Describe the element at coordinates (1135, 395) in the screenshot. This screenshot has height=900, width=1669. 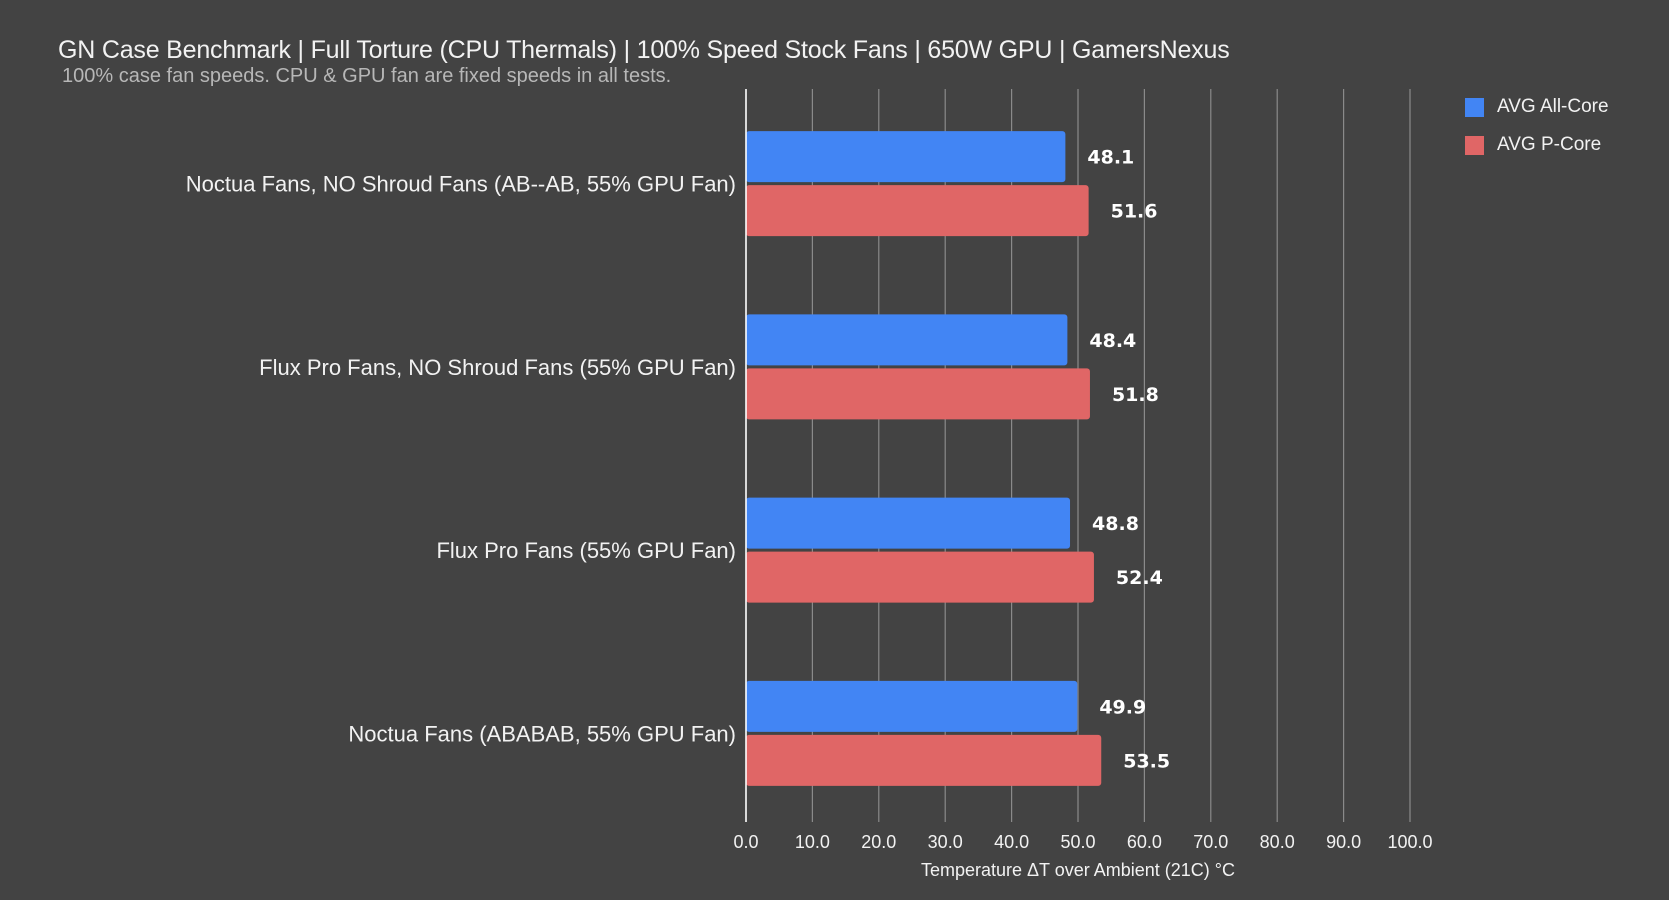
I see `data-label: 51.8` at that location.